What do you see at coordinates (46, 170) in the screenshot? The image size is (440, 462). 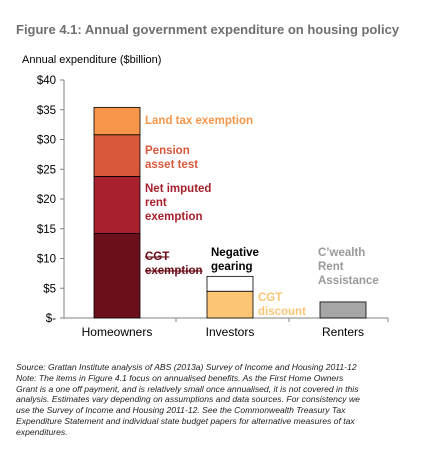 I see `y-tick-label: $25` at bounding box center [46, 170].